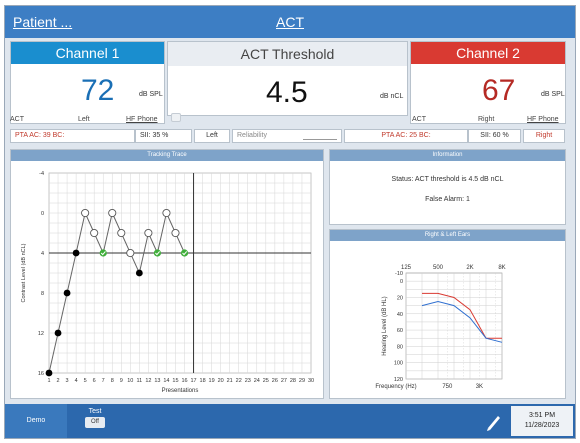 The height and width of the screenshot is (443, 580). I want to click on tracking-x-tick: 19, so click(212, 381).